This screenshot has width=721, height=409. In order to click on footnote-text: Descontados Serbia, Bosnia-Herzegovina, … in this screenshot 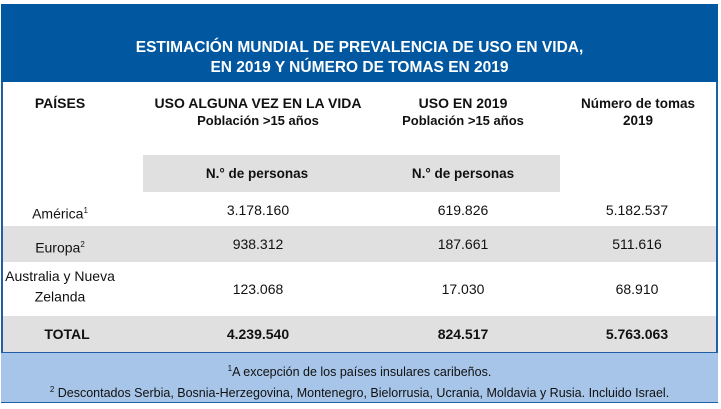, I will do `click(363, 393)`.